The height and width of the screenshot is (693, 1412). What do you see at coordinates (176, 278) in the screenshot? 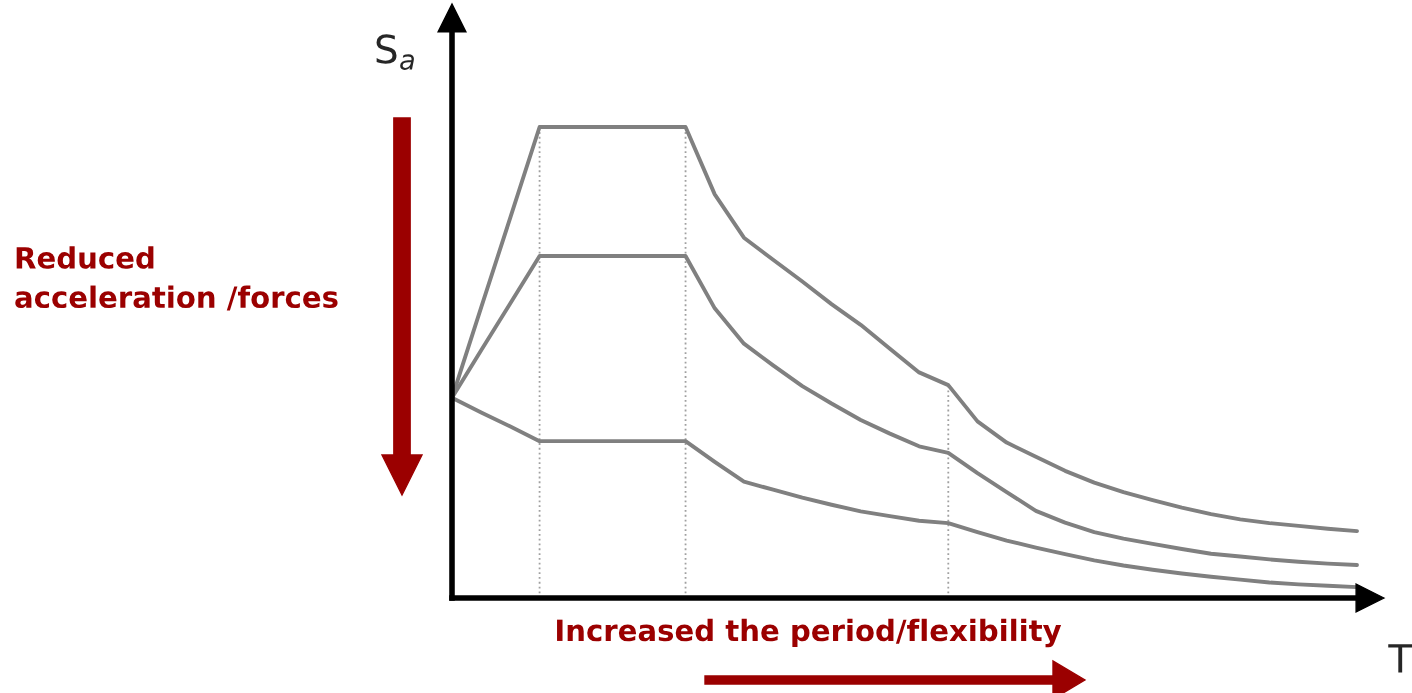
I see `text: Reduced acceleration /forces` at bounding box center [176, 278].